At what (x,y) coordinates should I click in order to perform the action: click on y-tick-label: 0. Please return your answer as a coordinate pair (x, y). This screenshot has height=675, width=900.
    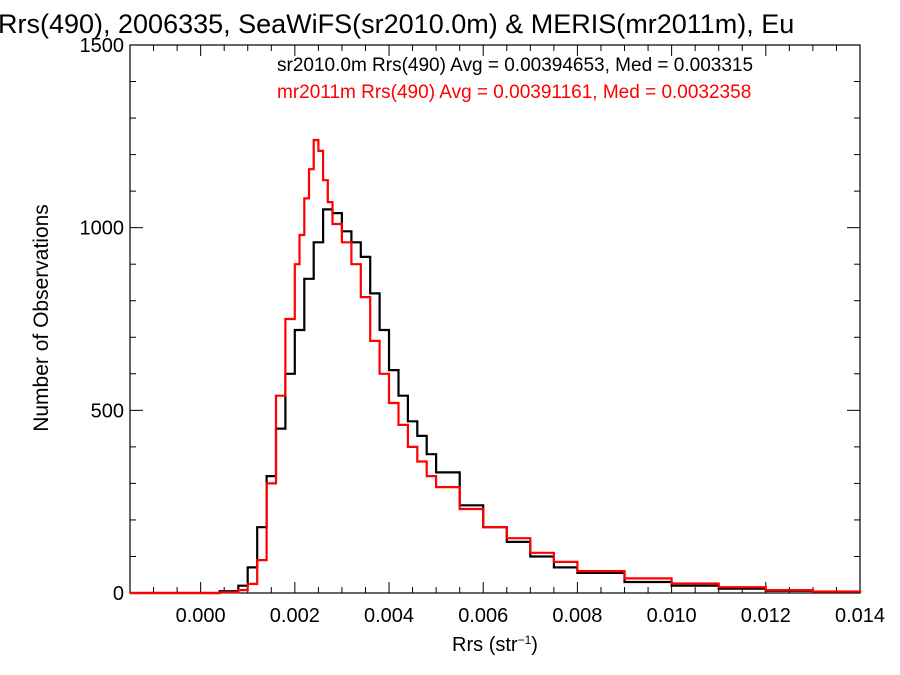
    Looking at the image, I should click on (118, 594).